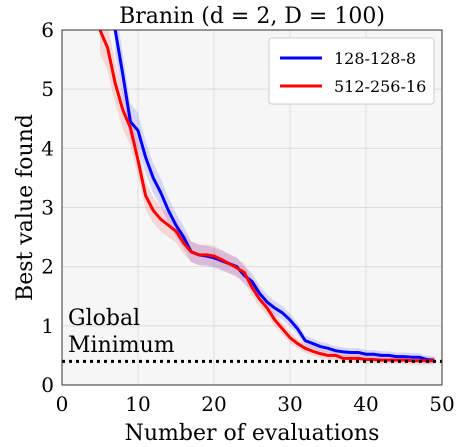 This screenshot has width=467, height=447. I want to click on x-tick-labels: 0 10 20 30 40 50, so click(255, 404).